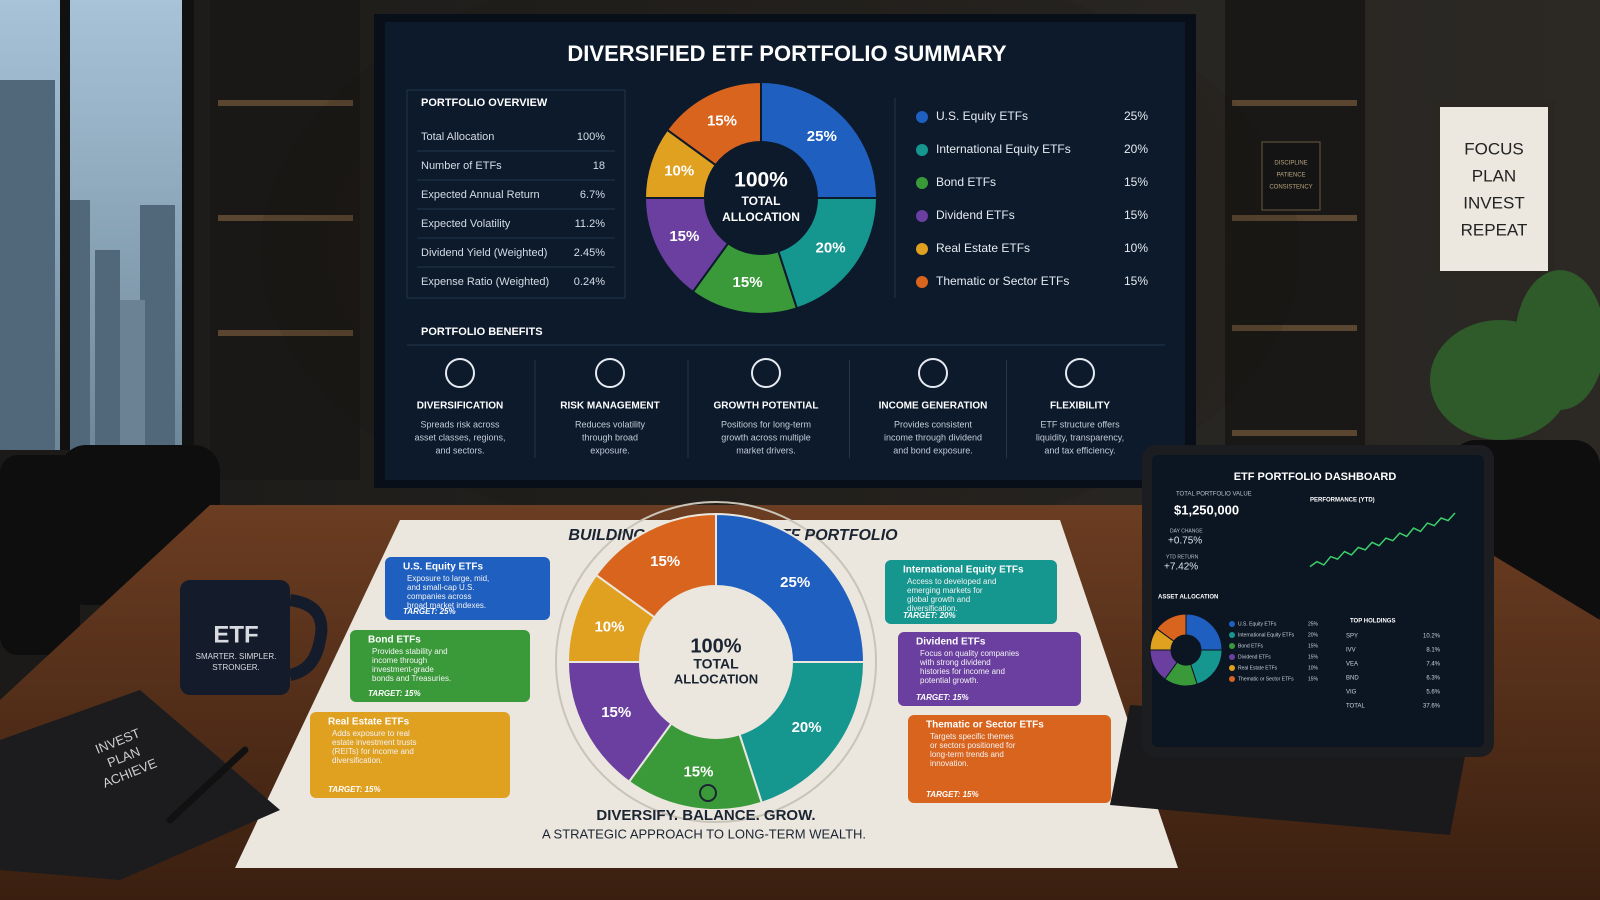 The image size is (1600, 900). Describe the element at coordinates (592, 195) in the screenshot. I see `overview-value: 6.7%` at that location.